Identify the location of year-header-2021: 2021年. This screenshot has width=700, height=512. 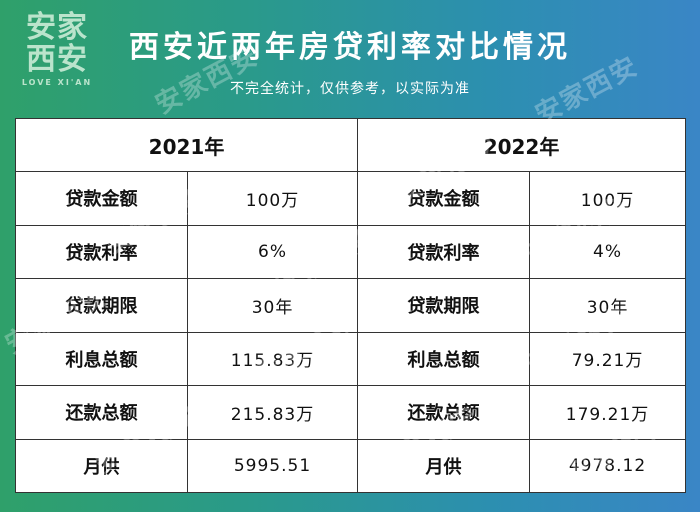
(186, 145).